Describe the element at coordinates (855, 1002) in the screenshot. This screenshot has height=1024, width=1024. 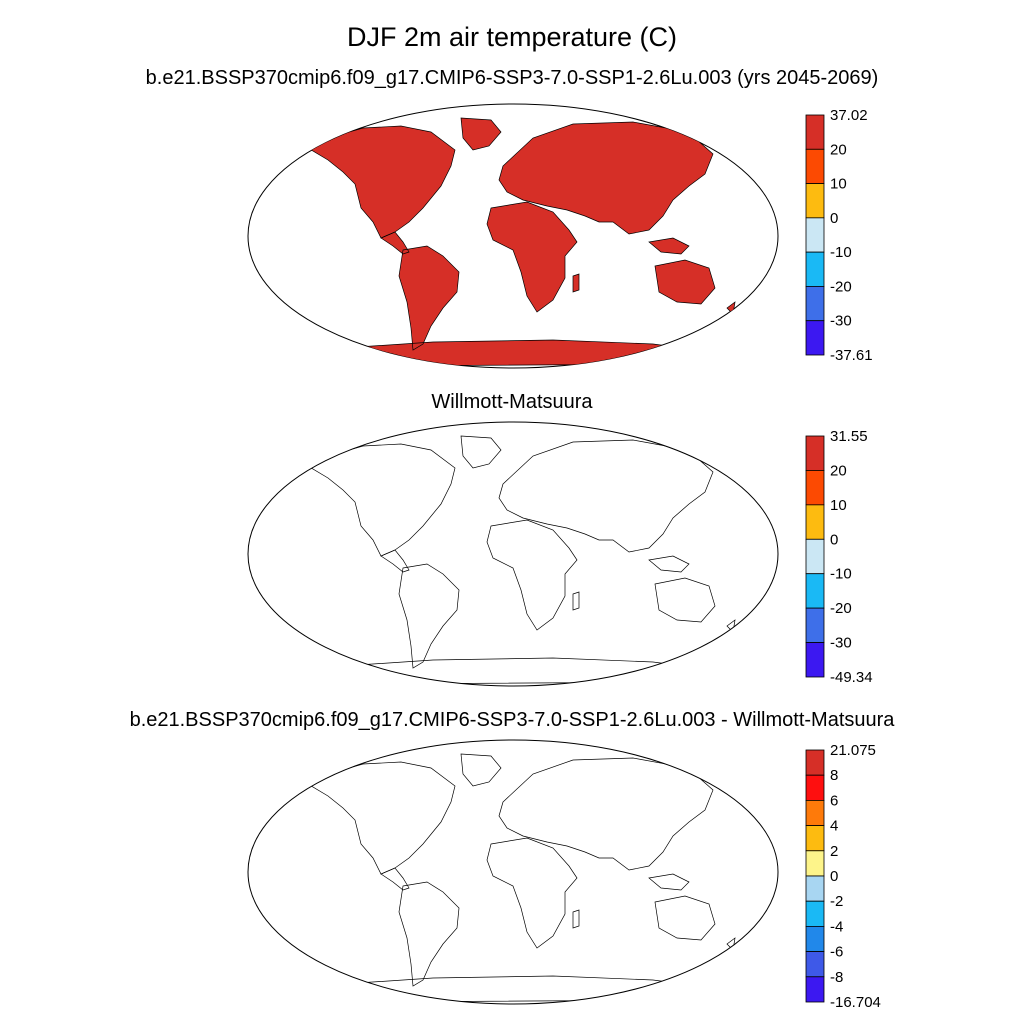
I see `colorbar-3-label-10: -16.704` at that location.